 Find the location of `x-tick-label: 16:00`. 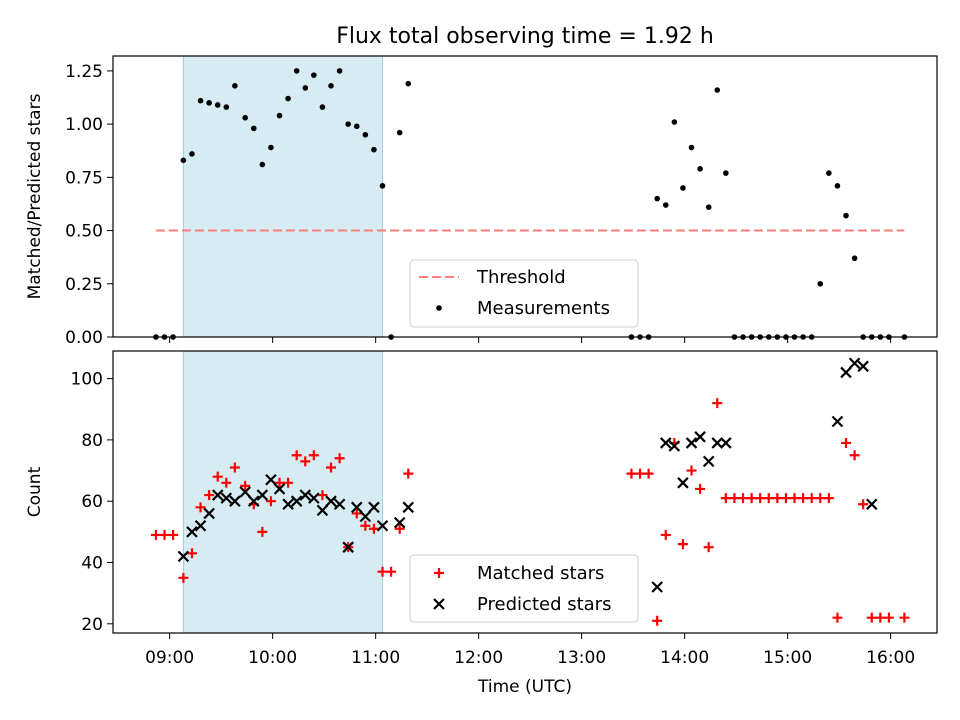

x-tick-label: 16:00 is located at coordinates (890, 658).